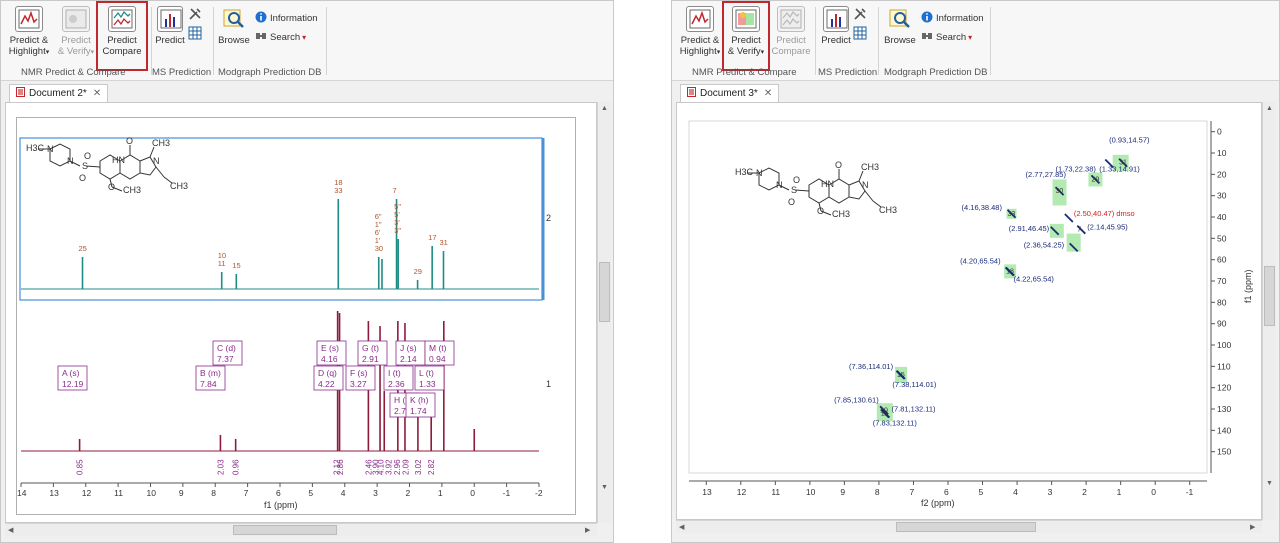 Image resolution: width=1280 pixels, height=543 pixels. What do you see at coordinates (85, 166) in the screenshot?
I see `atom-label: S` at bounding box center [85, 166].